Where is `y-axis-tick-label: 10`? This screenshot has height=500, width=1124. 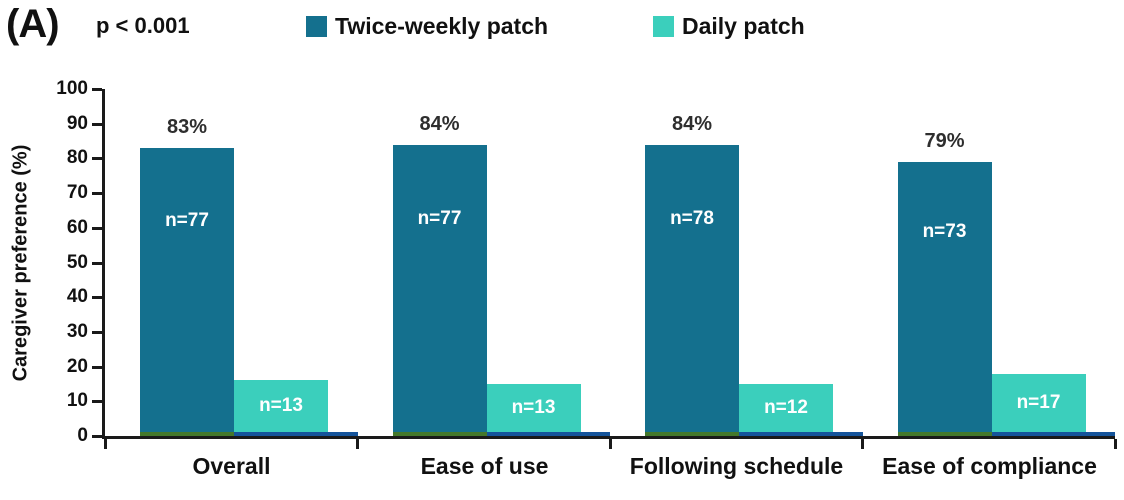 y-axis-tick-label: 10 is located at coordinates (77, 400).